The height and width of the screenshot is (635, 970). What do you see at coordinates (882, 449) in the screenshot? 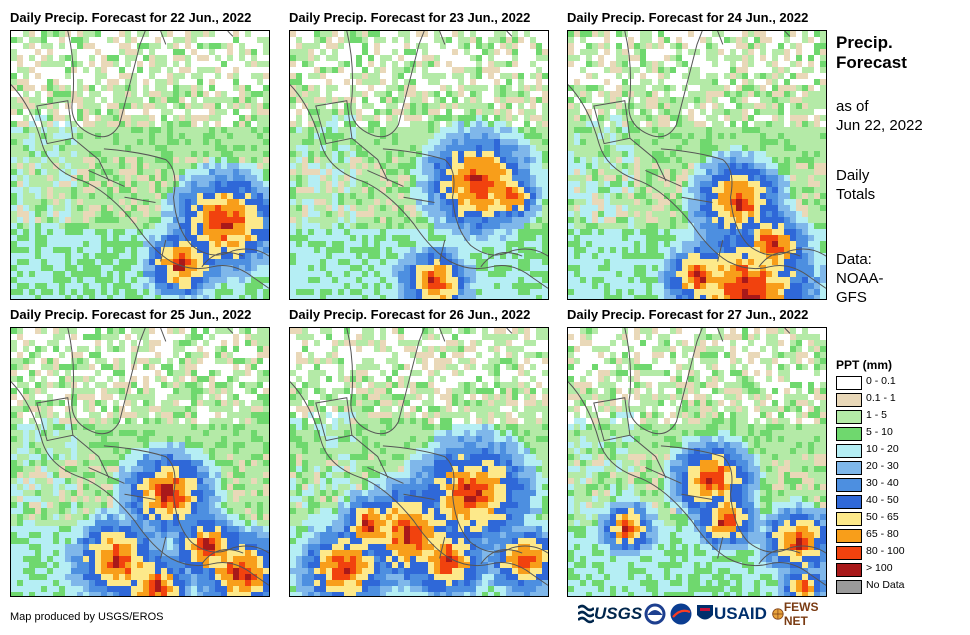
I see `legend-label: 10 - 20` at bounding box center [882, 449].